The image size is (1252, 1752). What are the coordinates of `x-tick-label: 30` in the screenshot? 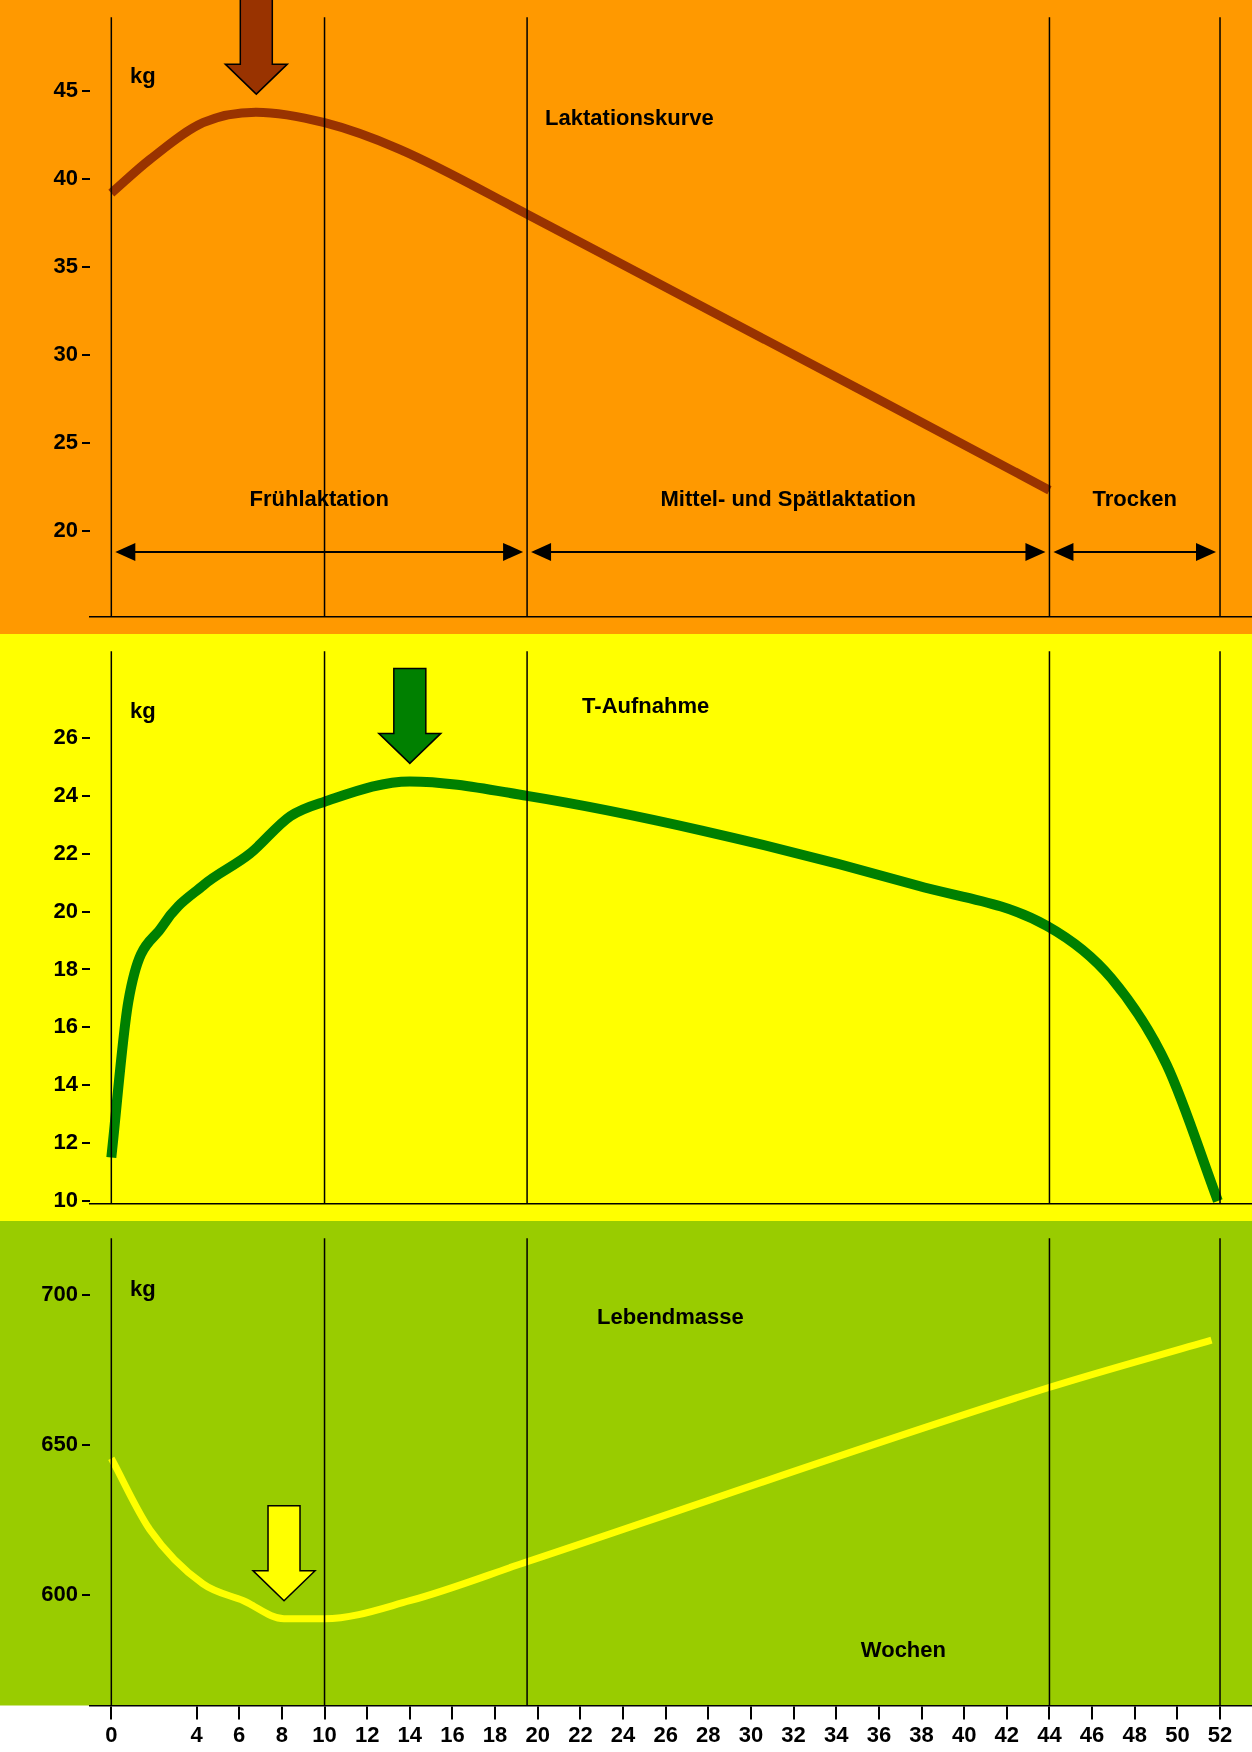 It's located at (751, 1734).